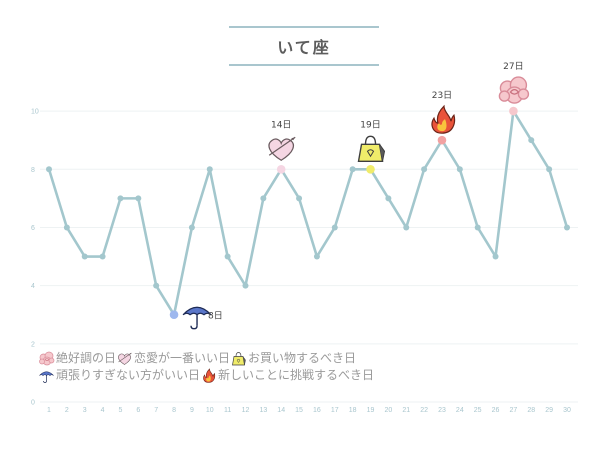  Describe the element at coordinates (128, 375) in the screenshot. I see `legend-label-relax: 頑張りすぎない方がいい日` at that location.